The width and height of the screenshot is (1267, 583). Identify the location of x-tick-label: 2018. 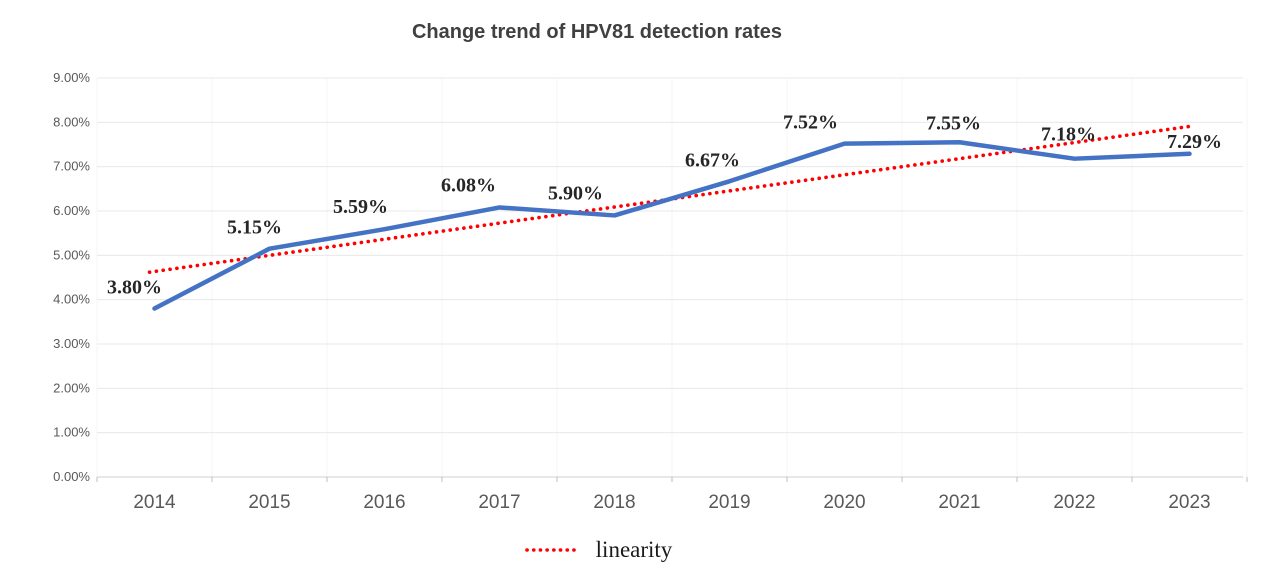
(614, 502).